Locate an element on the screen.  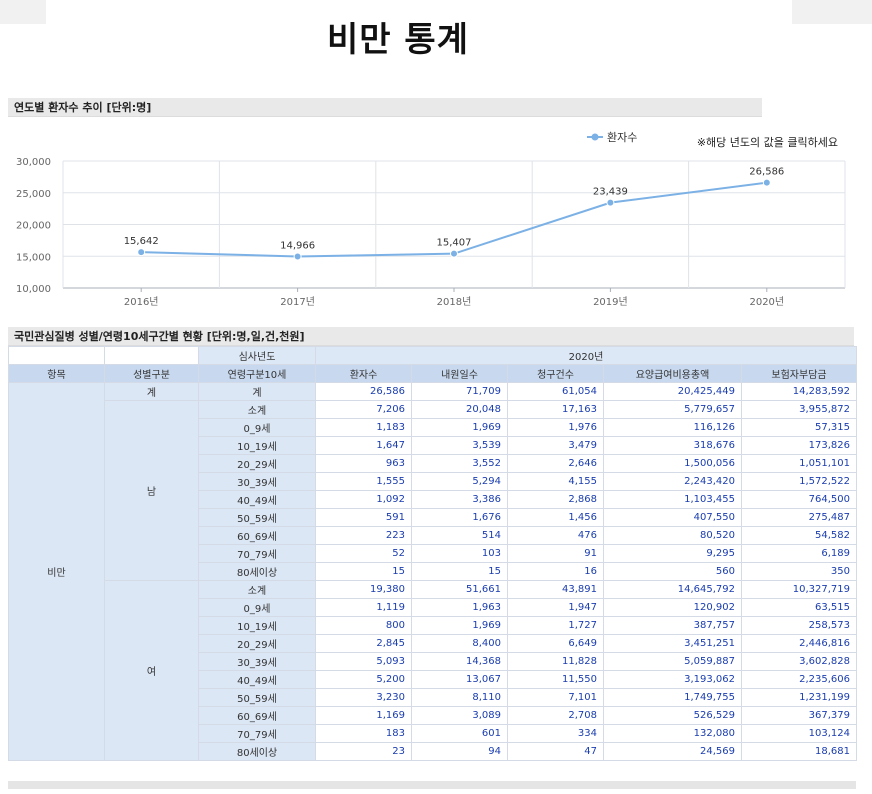
year-header: 2020년 is located at coordinates (586, 355).